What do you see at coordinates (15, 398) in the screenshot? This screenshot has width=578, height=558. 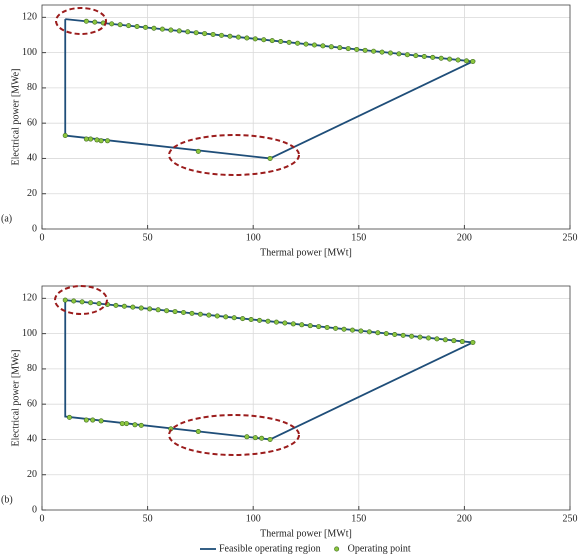 I see `y-axis-label: Electrical power [MWe]` at bounding box center [15, 398].